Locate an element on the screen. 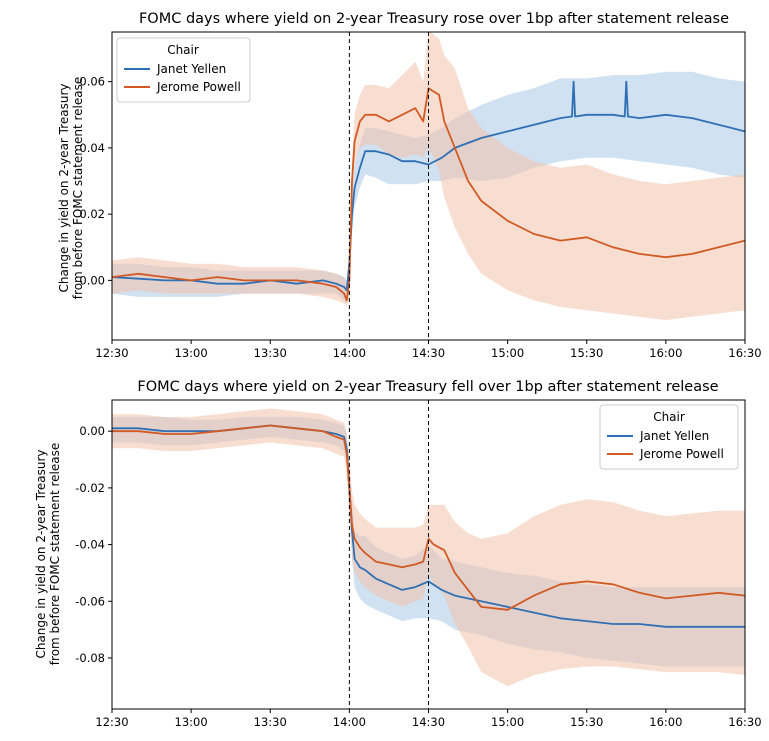 This screenshot has height=741, width=769. y-tick-label: 0.06 is located at coordinates (92, 82).